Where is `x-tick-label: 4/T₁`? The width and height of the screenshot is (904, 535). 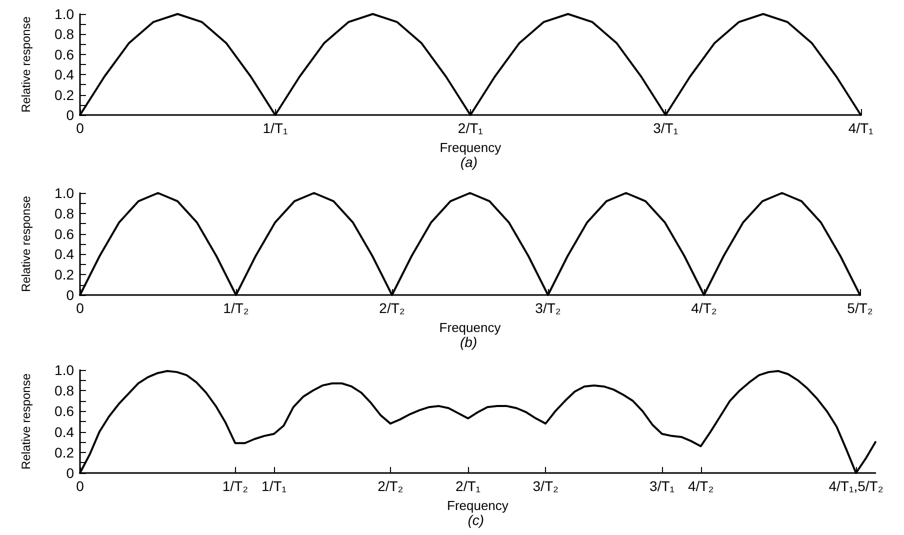
x-tick-label: 4/T₁ is located at coordinates (861, 128).